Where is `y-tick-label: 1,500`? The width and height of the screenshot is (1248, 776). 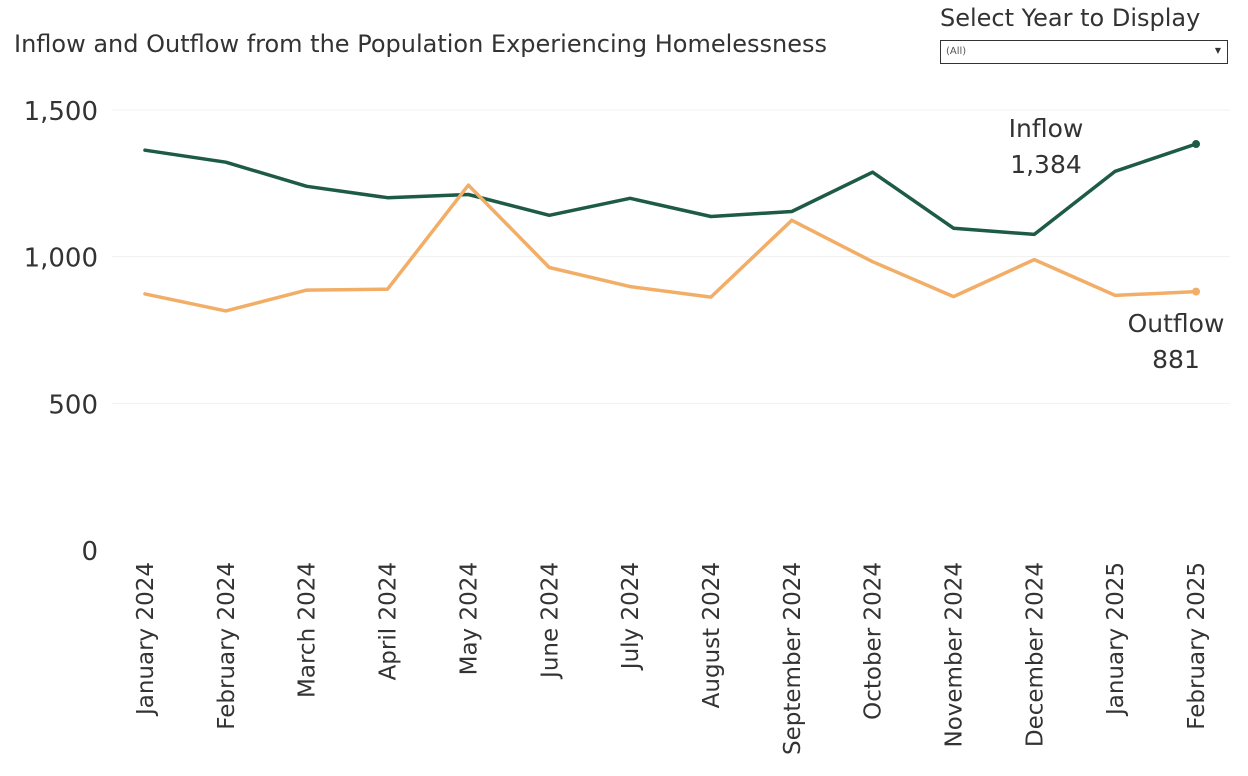 y-tick-label: 1,500 is located at coordinates (61, 112).